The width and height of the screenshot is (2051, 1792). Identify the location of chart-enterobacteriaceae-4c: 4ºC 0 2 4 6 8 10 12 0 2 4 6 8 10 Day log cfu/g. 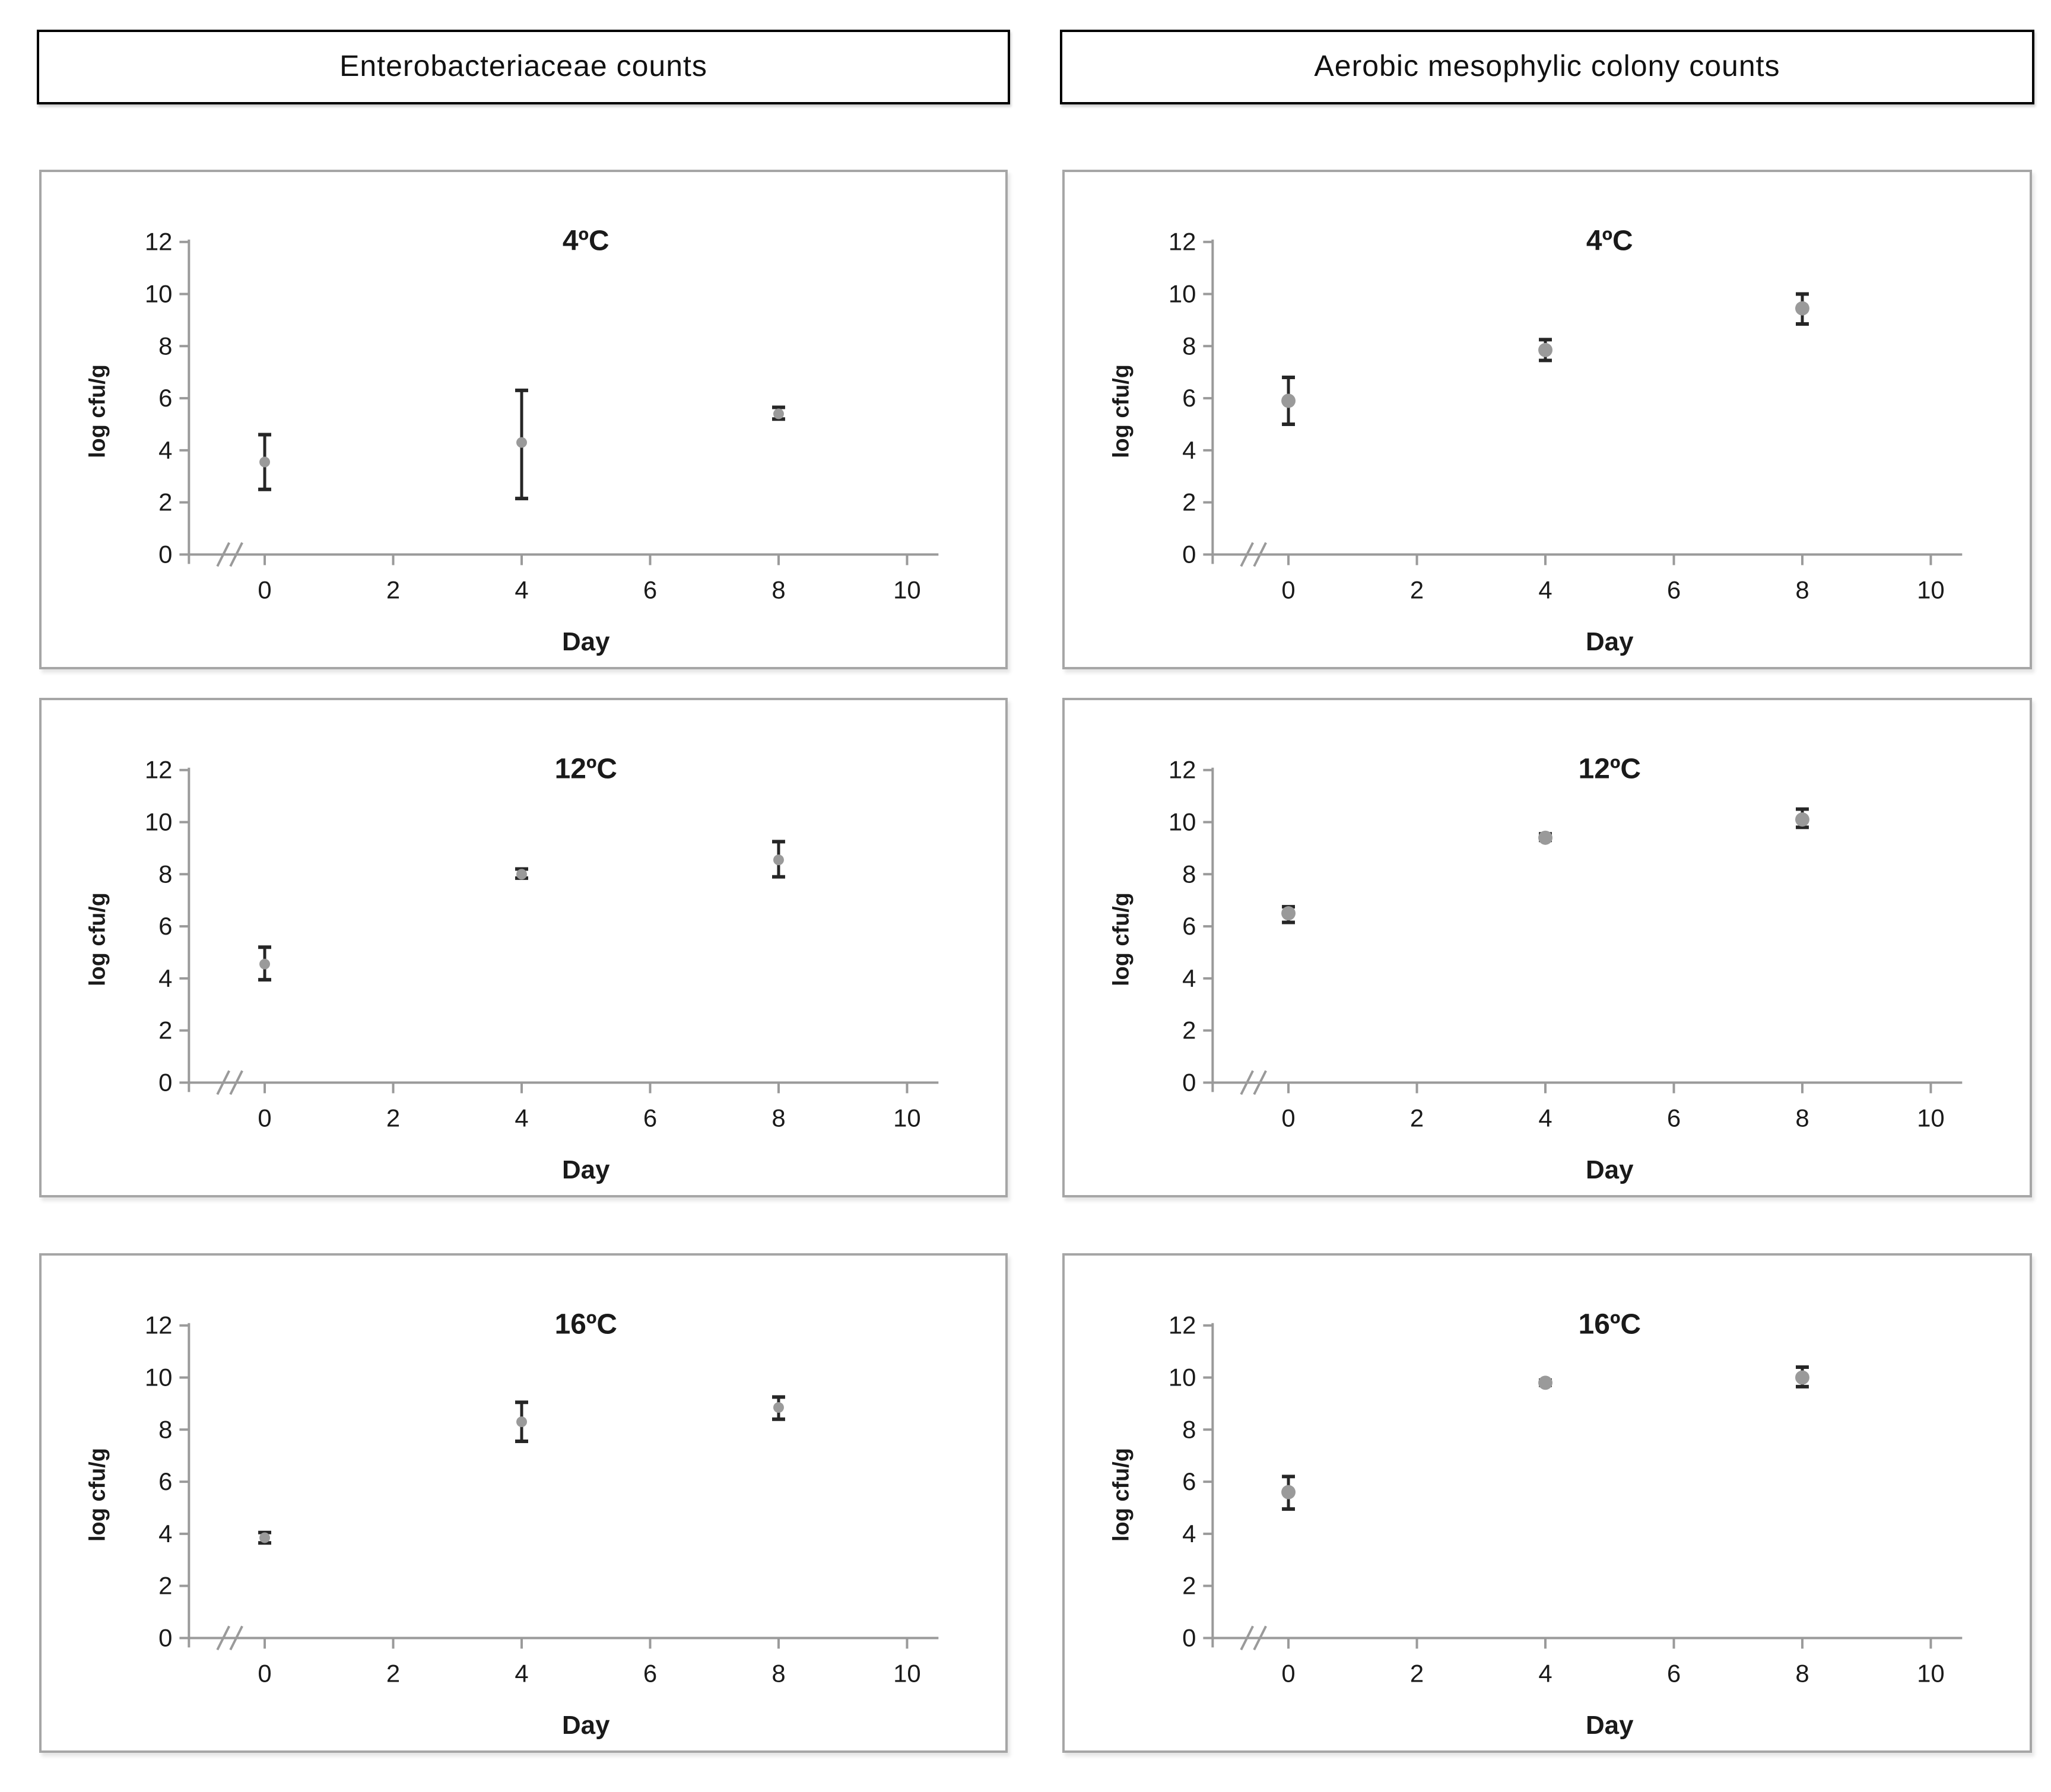
(512, 441).